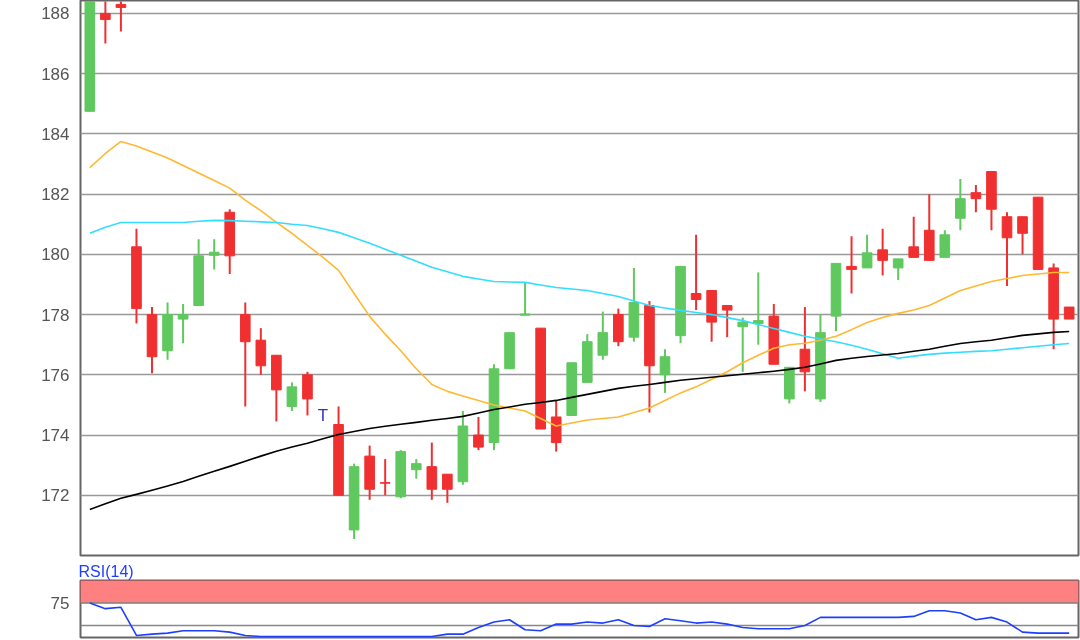 This screenshot has height=640, width=1080. What do you see at coordinates (55, 436) in the screenshot?
I see `y-tick-label: 174` at bounding box center [55, 436].